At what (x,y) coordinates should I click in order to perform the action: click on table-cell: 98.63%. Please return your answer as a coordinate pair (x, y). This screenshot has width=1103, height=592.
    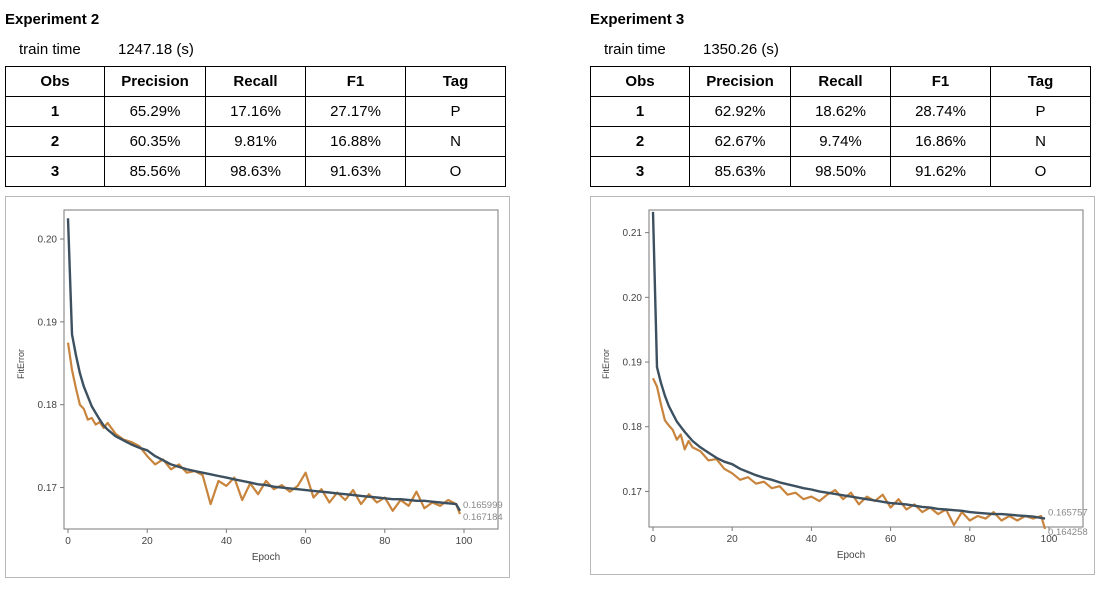
    Looking at the image, I should click on (255, 171).